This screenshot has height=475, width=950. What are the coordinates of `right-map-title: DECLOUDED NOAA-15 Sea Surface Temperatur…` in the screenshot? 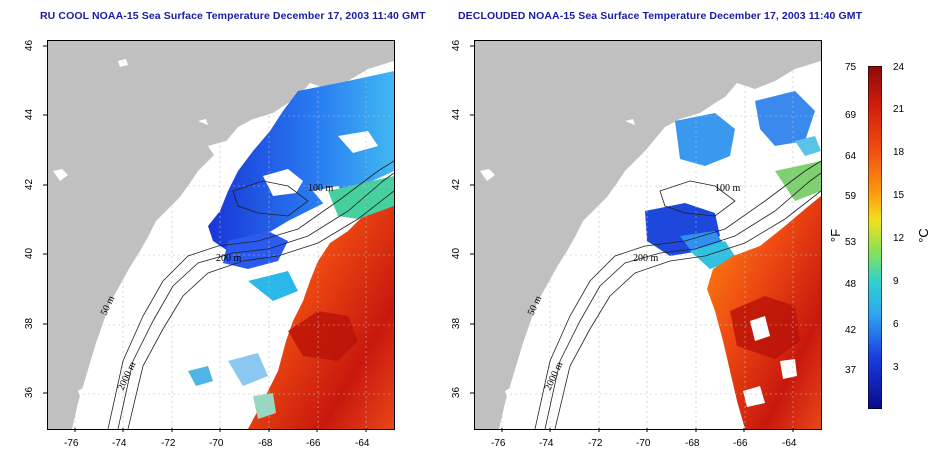 It's located at (660, 16).